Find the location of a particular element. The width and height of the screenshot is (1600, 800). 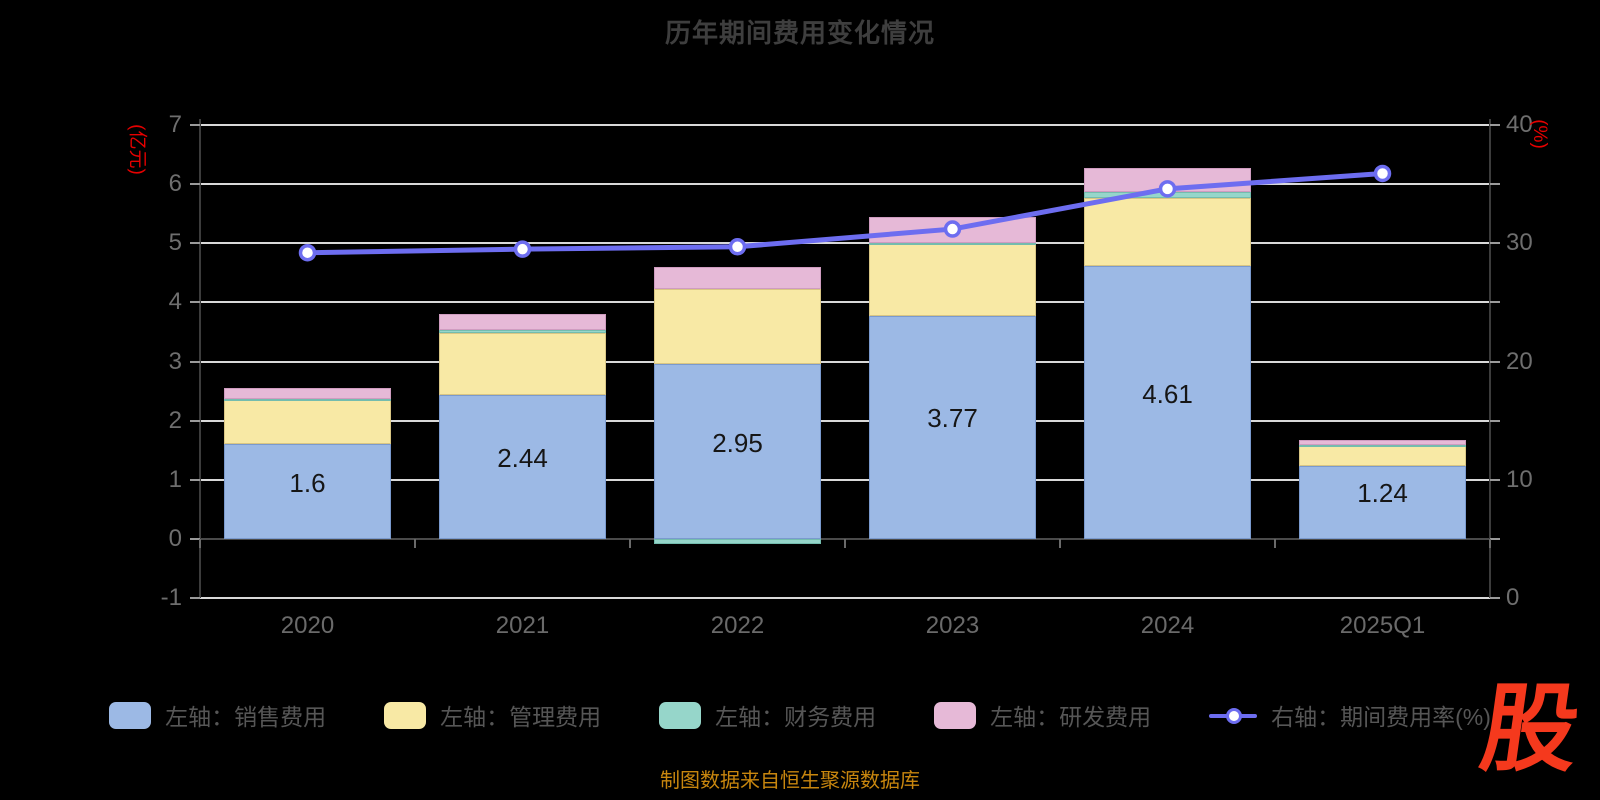

legend-item: 左轴：研发费用 is located at coordinates (1042, 715).